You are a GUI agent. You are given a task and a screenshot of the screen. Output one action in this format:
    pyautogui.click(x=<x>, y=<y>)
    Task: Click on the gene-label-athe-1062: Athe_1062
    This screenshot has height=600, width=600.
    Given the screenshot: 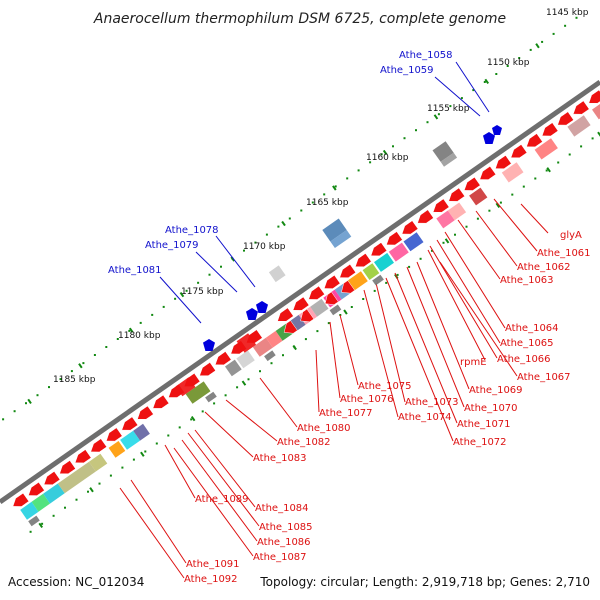 What is the action you would take?
    pyautogui.click(x=544, y=267)
    